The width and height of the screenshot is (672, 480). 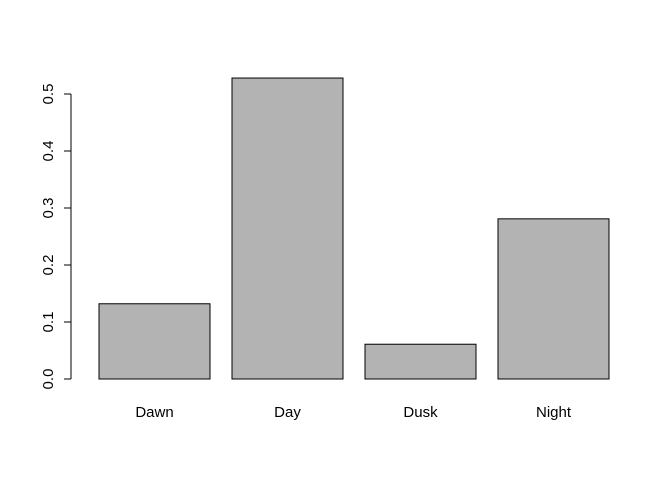 I want to click on bar-dusk, so click(x=420, y=361).